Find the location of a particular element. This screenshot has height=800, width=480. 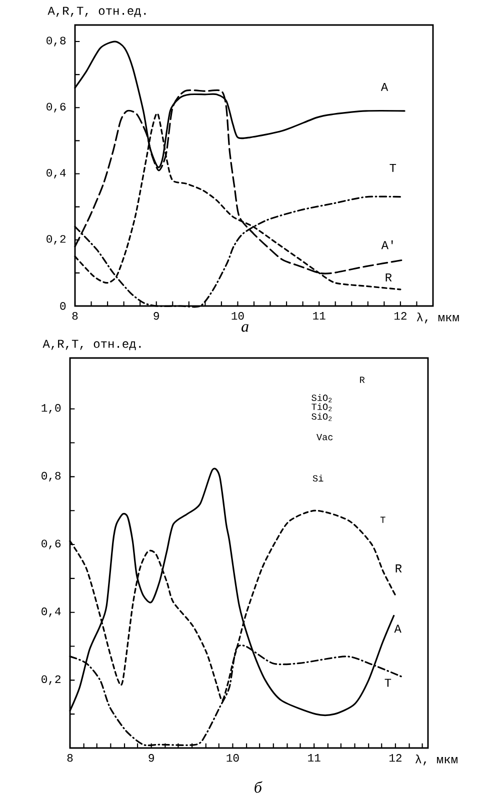

text: T is located at coordinates (393, 168).